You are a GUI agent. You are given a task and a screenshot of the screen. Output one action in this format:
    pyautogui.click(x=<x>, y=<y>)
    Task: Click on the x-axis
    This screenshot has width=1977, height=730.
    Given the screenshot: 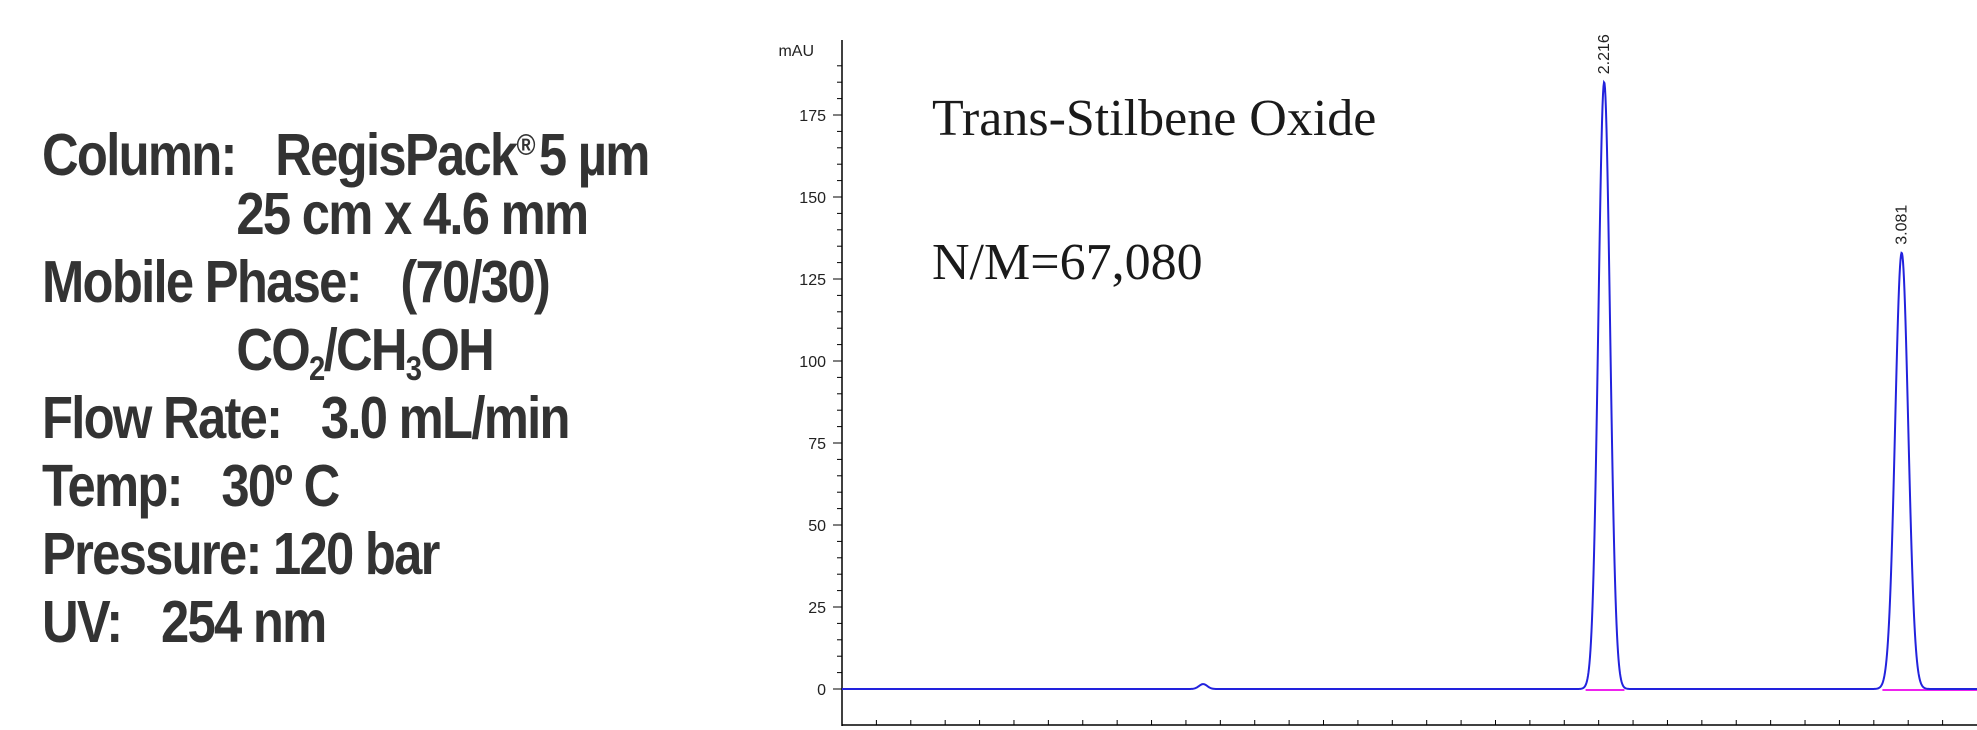 What is the action you would take?
    pyautogui.click(x=1409, y=722)
    